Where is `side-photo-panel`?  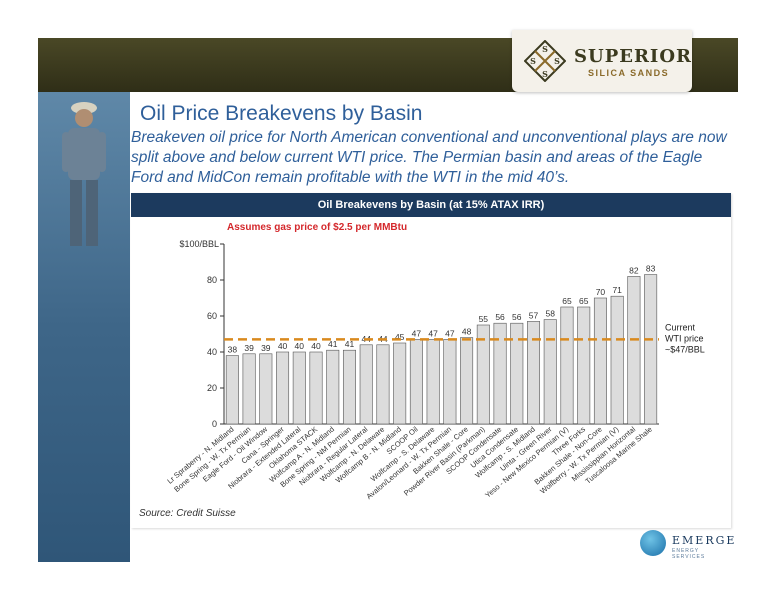
side-photo-panel is located at coordinates (84, 327).